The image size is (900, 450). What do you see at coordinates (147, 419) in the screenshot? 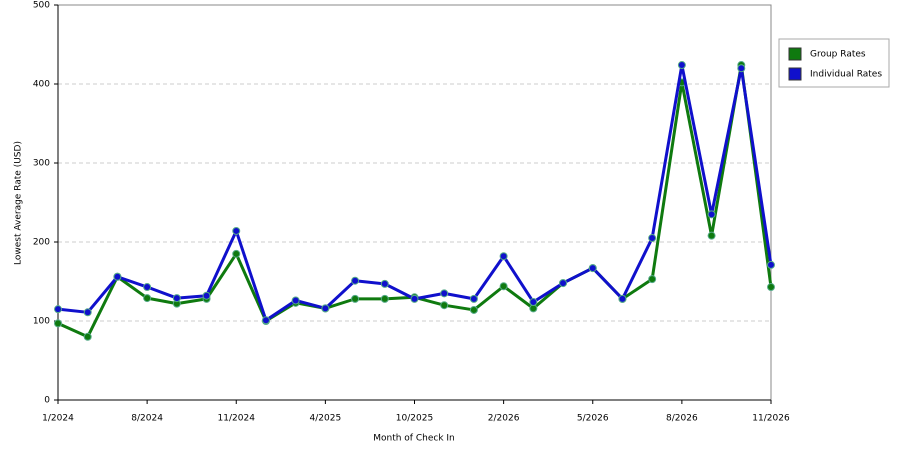
I see `x-tick-label: 8/2024` at bounding box center [147, 419].